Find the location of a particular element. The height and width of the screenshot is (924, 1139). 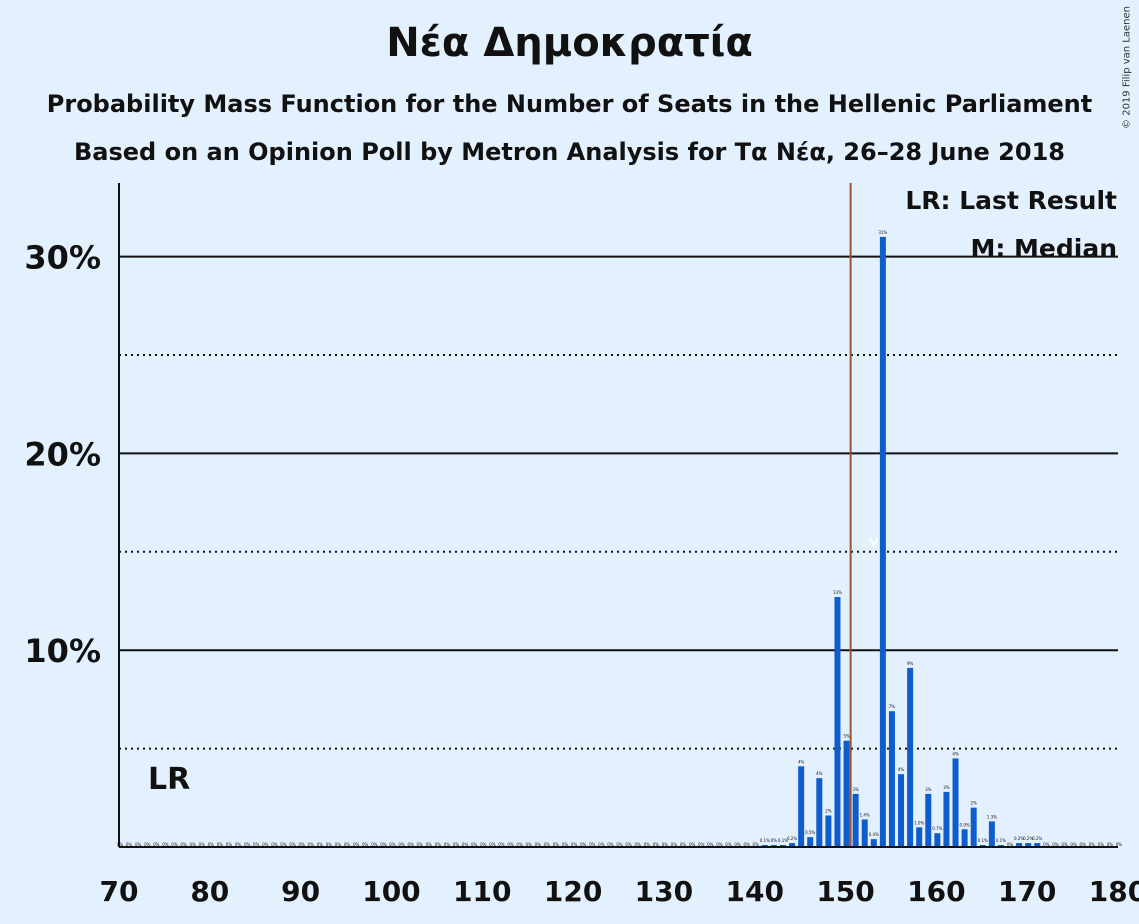

bar-data-label: 31% is located at coordinates (882, 232).